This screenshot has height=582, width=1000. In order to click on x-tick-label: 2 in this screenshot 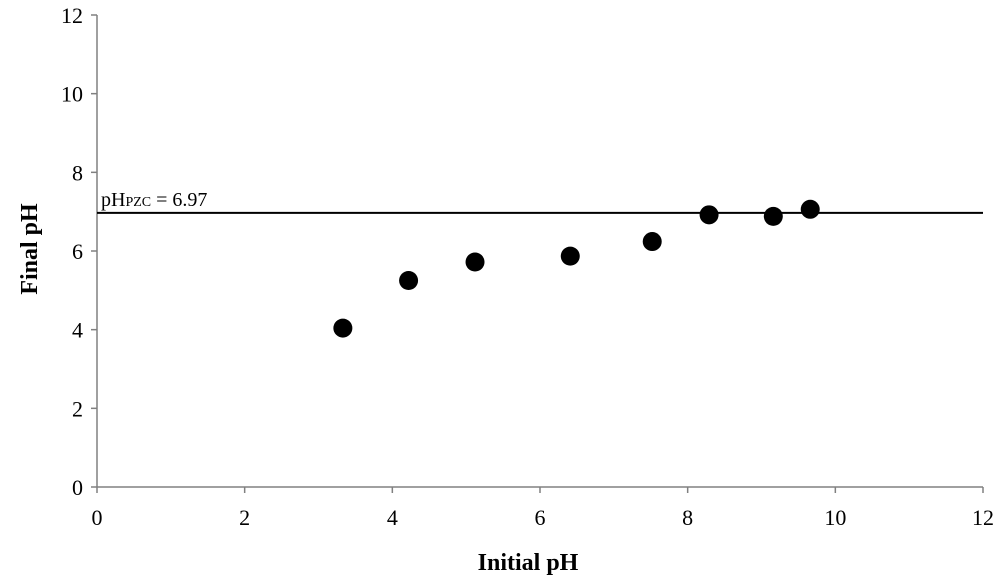, I will do `click(244, 517)`.